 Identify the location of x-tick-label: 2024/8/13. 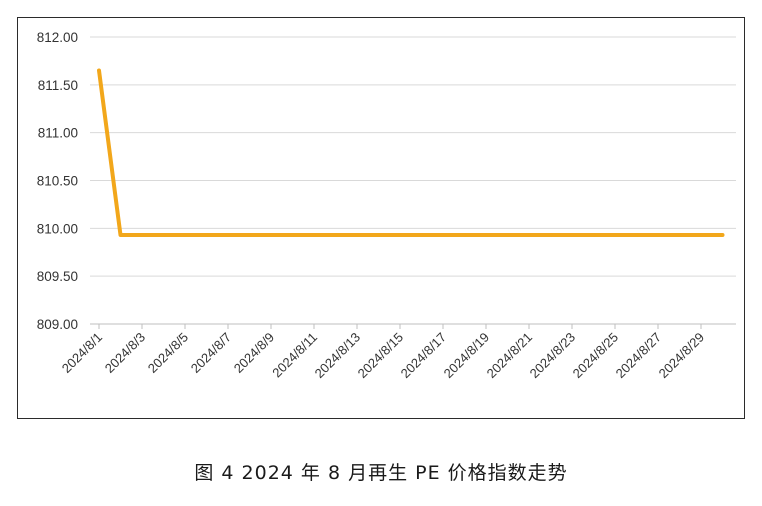
(338, 356).